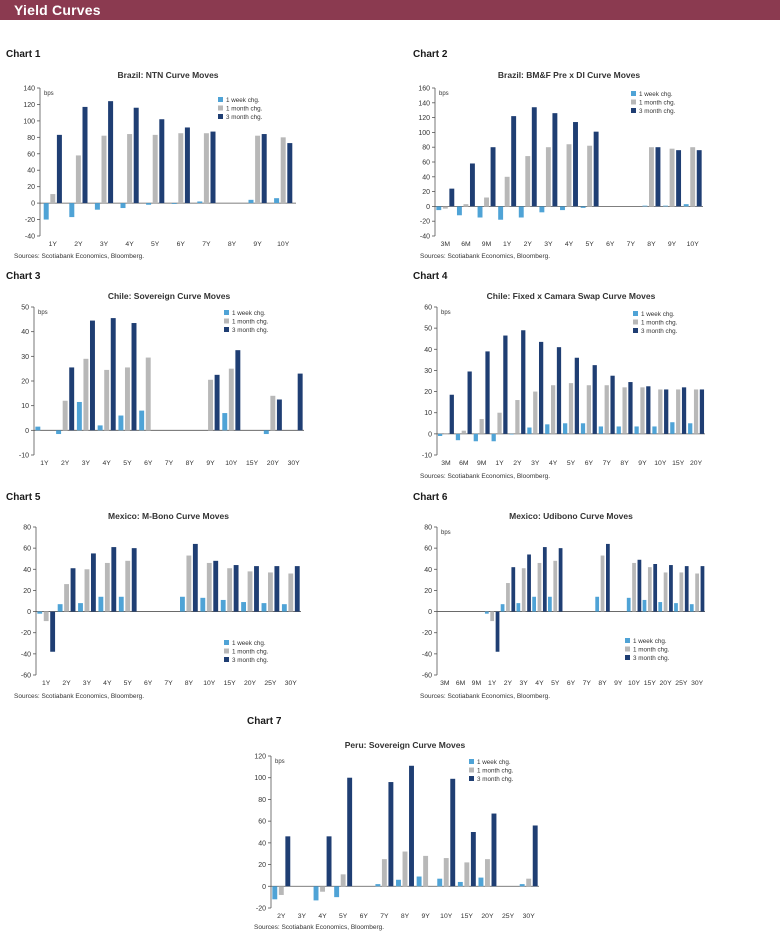 The image size is (780, 936). I want to click on bar-3-month-chg--9y, so click(217, 402).